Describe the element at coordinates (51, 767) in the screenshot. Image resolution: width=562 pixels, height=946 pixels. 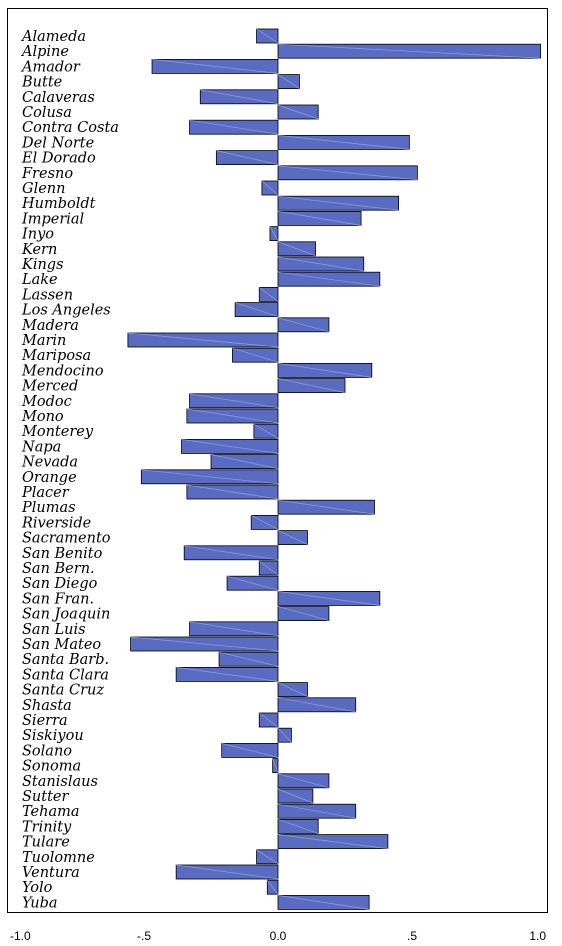
I see `category-label: Sonoma` at that location.